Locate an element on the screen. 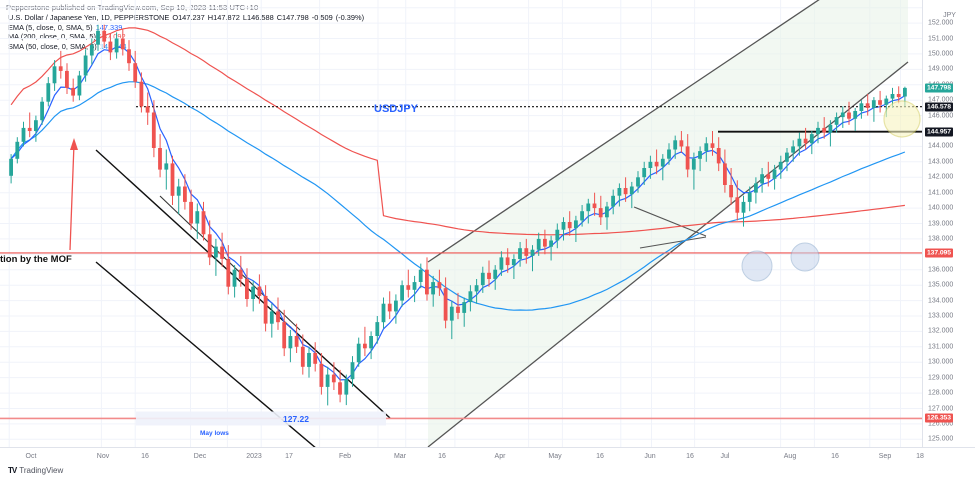 This screenshot has height=481, width=975. price-axis-label: 146.578 is located at coordinates (939, 107).